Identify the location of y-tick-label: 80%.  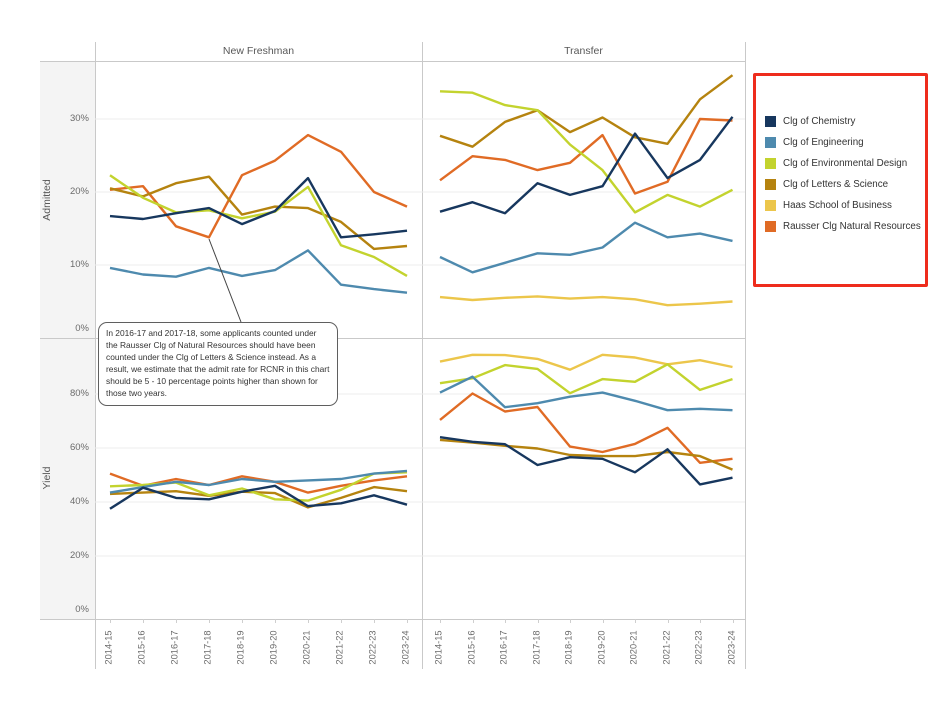
(79, 393).